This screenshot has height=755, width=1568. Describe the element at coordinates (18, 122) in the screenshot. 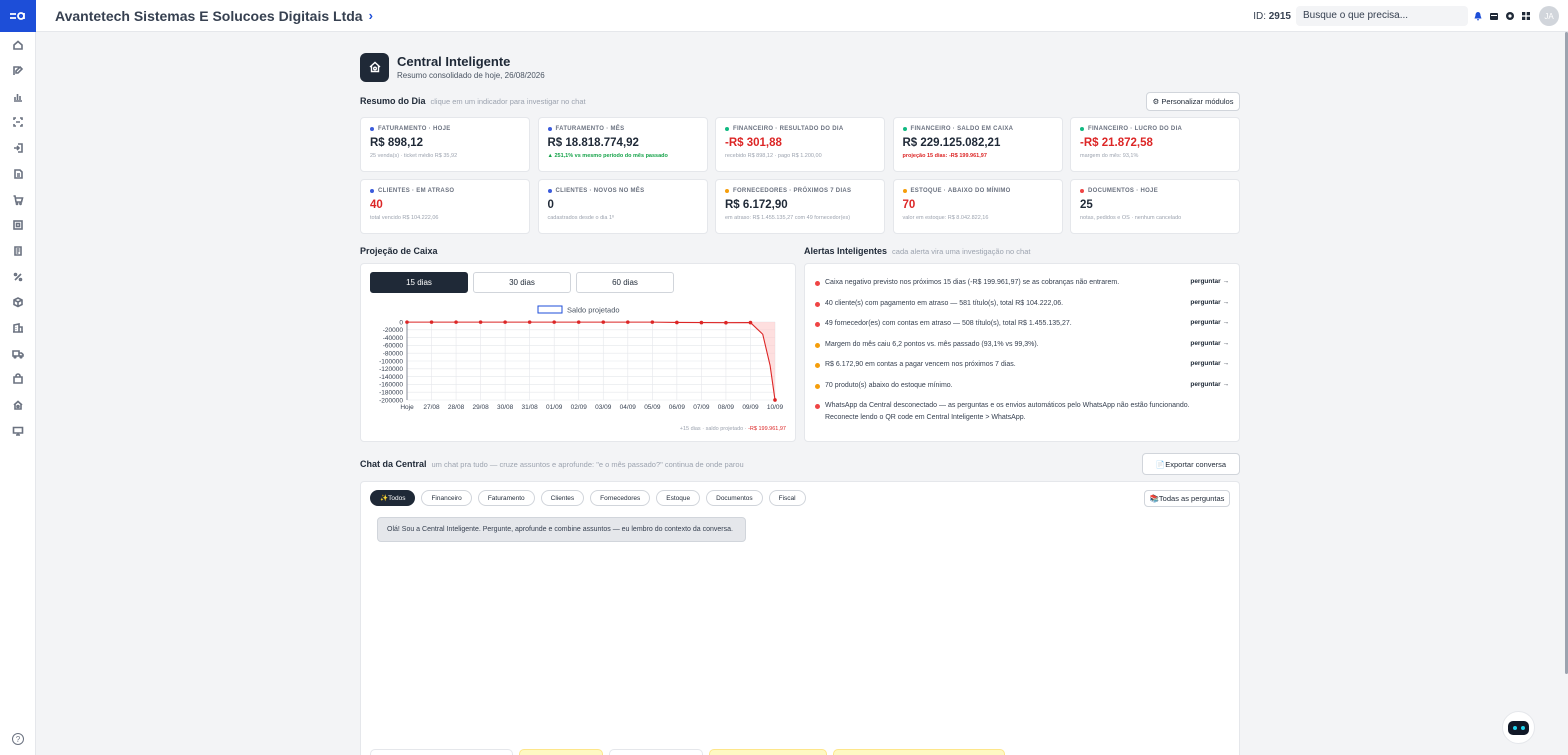

I see `scan-icon` at that location.